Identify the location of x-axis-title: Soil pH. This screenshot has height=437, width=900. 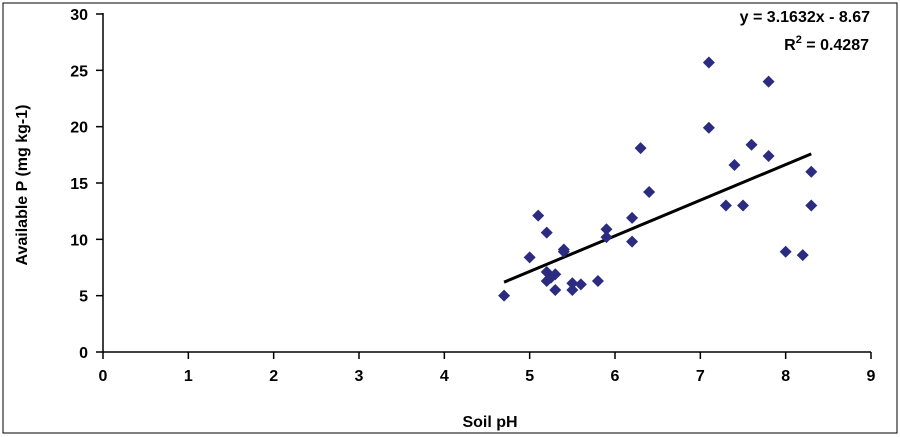
(489, 422).